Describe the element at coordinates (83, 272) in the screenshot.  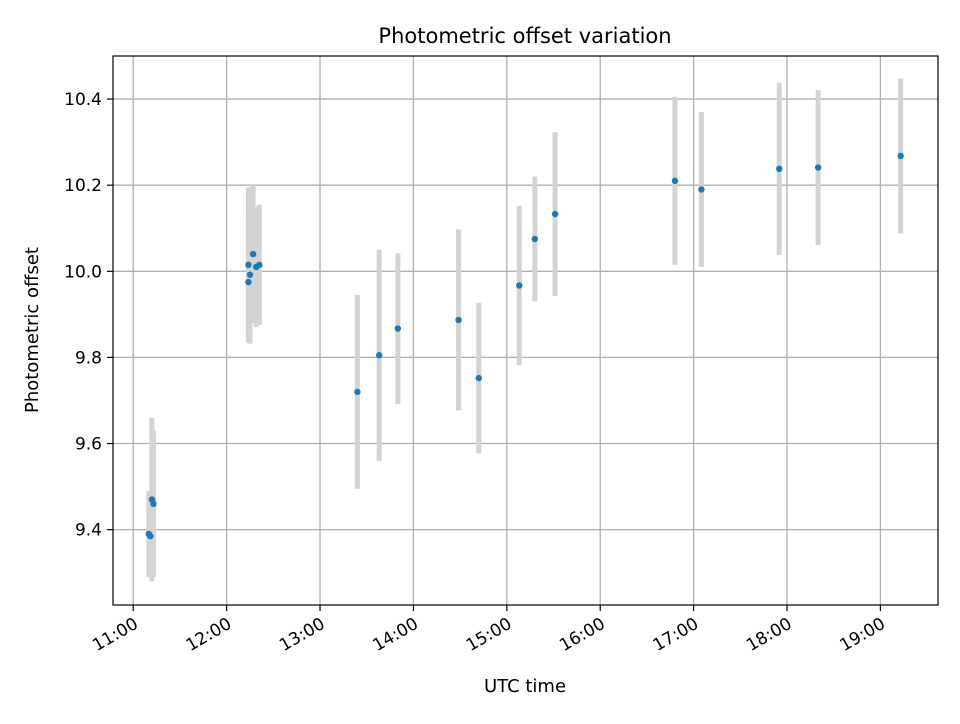
I see `y-tick-label: 10.0` at that location.